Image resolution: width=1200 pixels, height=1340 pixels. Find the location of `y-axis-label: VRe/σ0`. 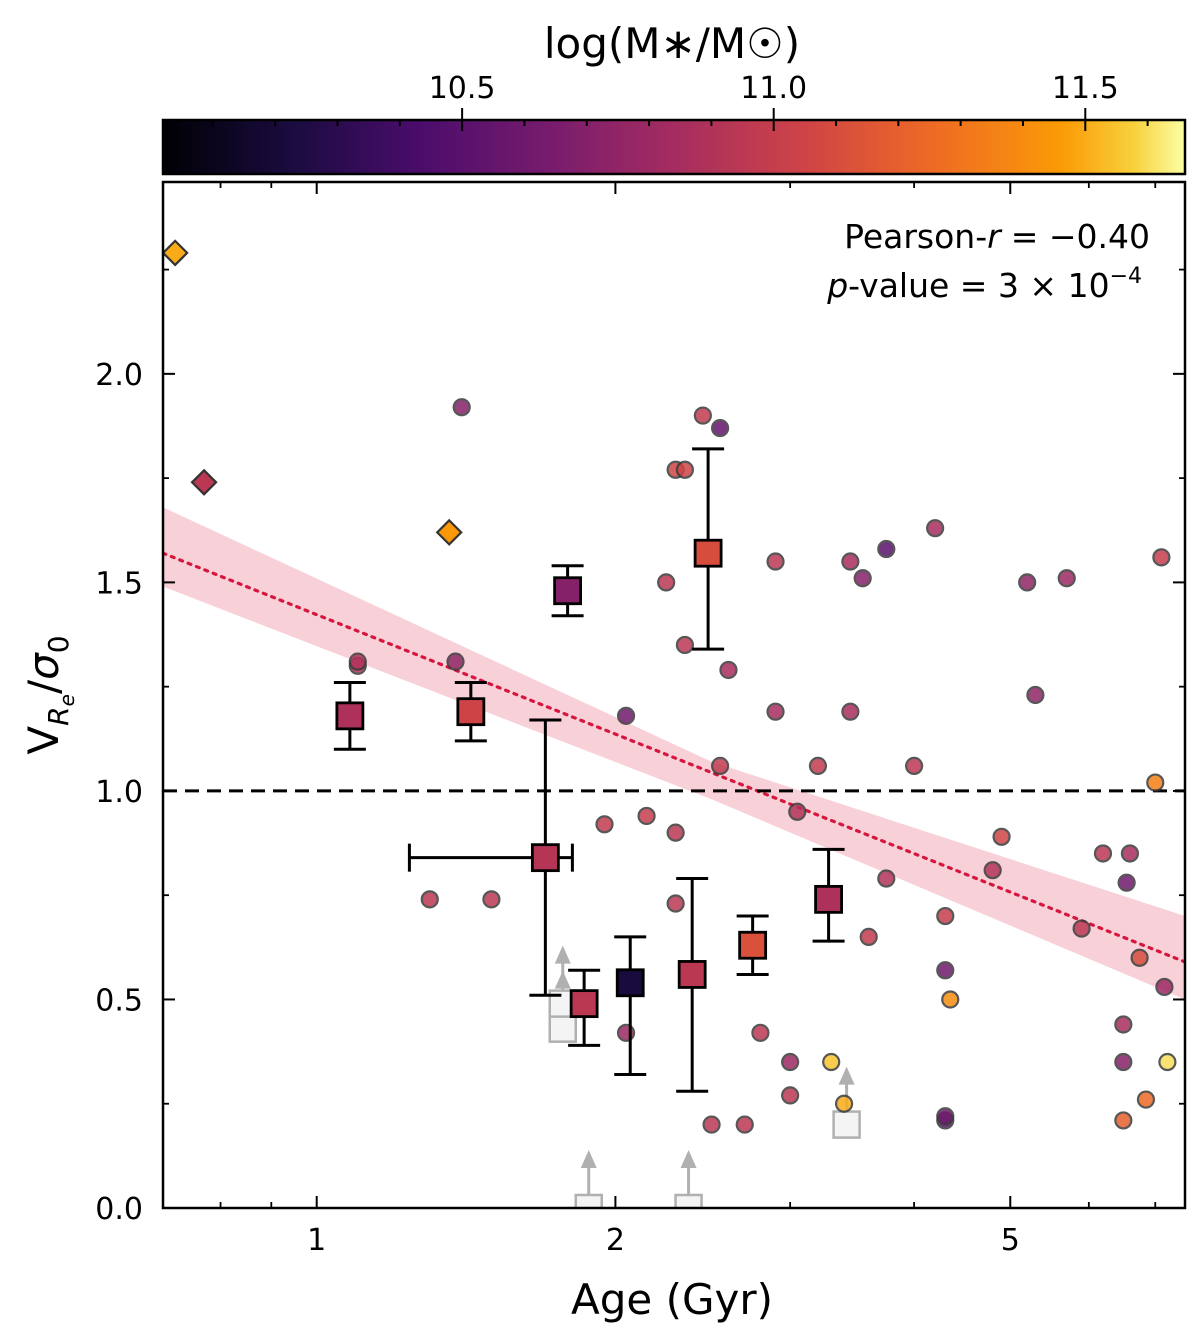

y-axis-label: VRe/σ0 is located at coordinates (49, 694).